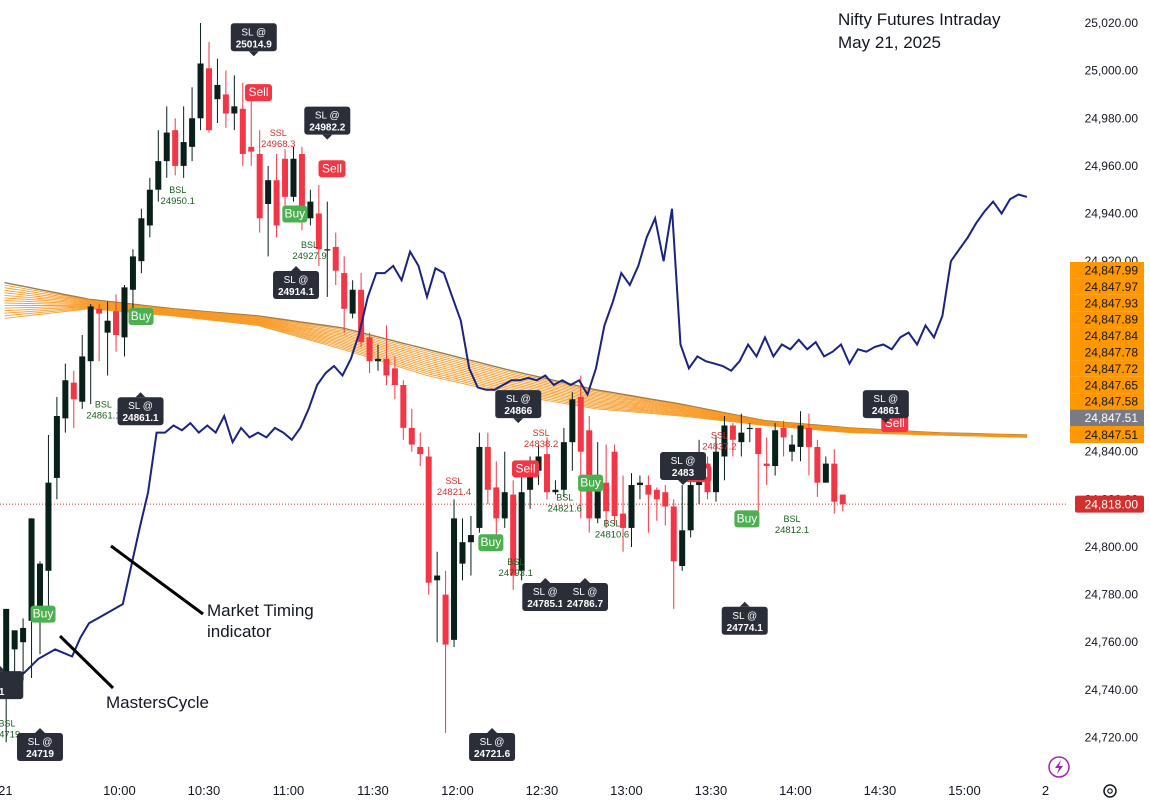 This screenshot has width=1150, height=800. Describe the element at coordinates (1112, 118) in the screenshot. I see `price-axis-tick: 24,980.00` at that location.